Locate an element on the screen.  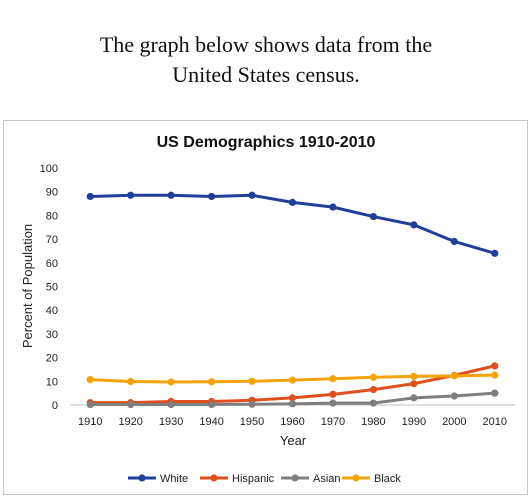
legend-label-hispanic: Hispanic is located at coordinates (253, 479).